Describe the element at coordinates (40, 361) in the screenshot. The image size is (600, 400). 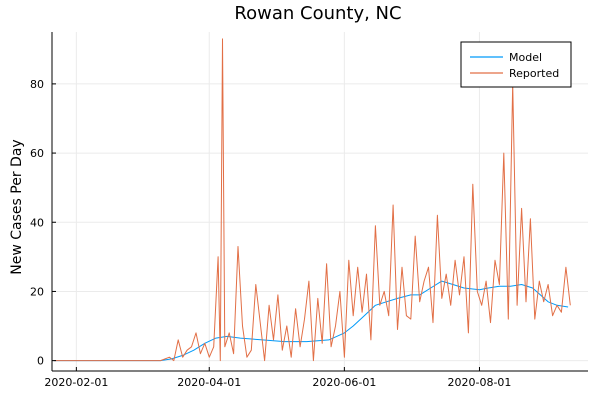
I see `y-tick-label: 0` at that location.